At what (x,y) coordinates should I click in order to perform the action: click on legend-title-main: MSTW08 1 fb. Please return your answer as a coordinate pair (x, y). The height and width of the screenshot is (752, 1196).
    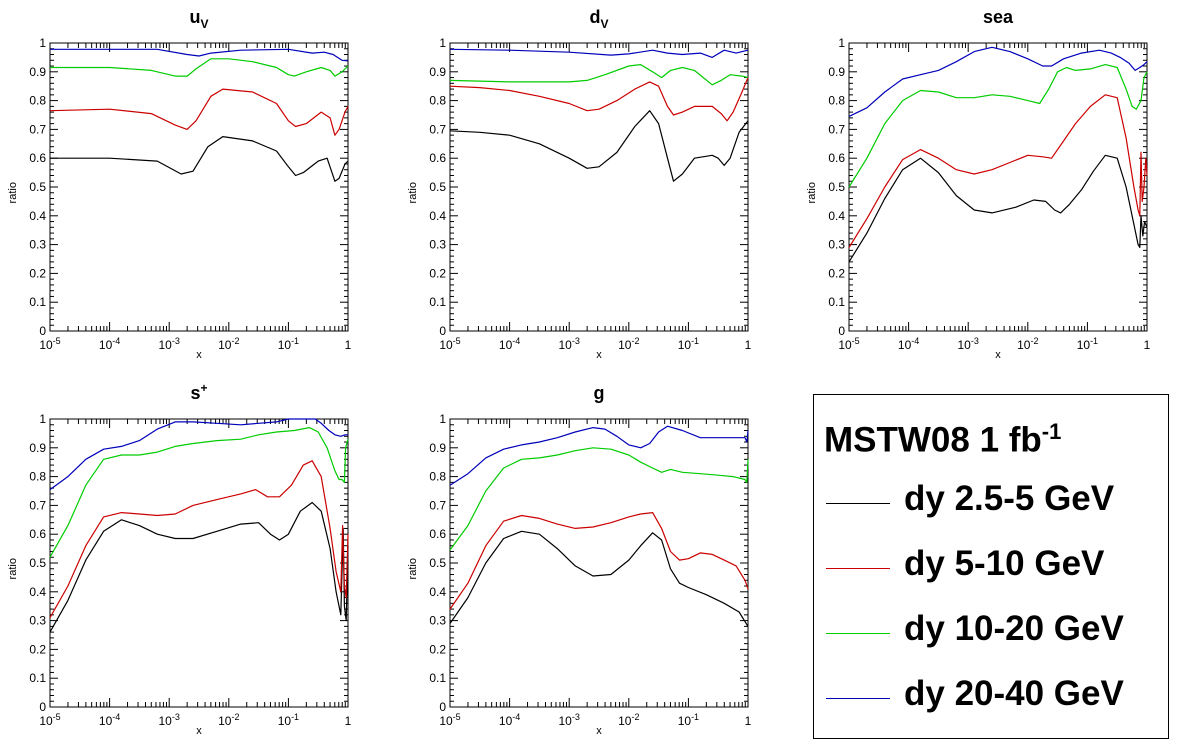
    Looking at the image, I should click on (933, 440).